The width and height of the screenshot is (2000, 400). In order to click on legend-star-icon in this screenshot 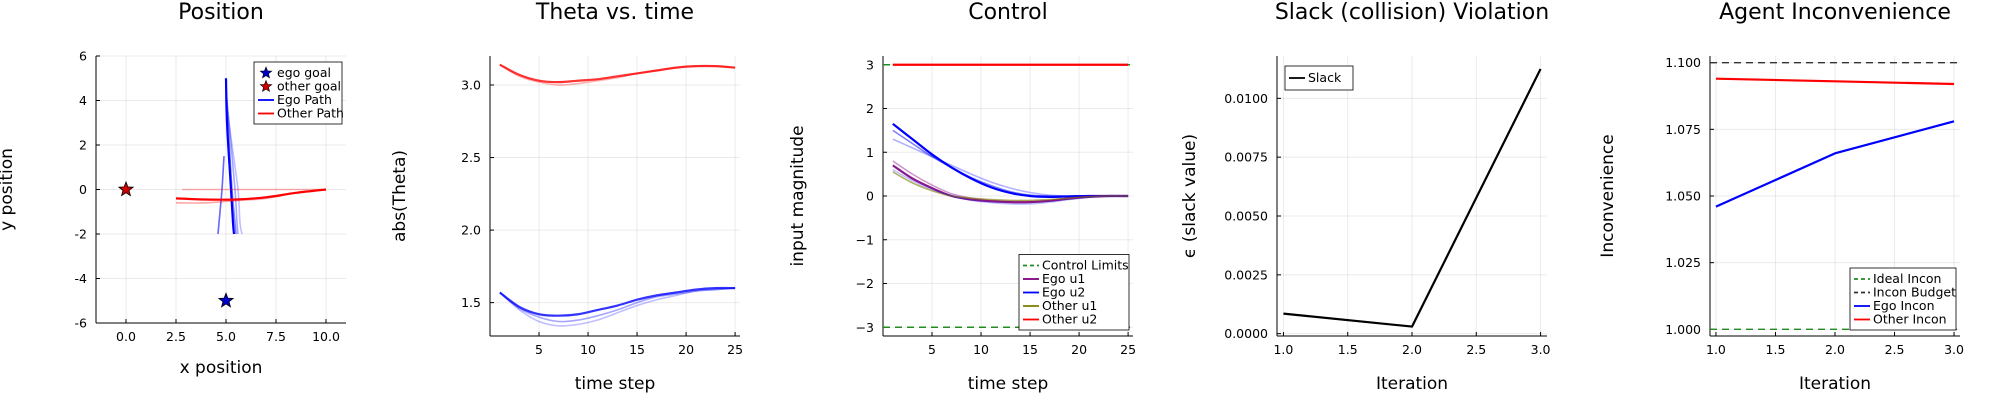, I will do `click(266, 86)`.